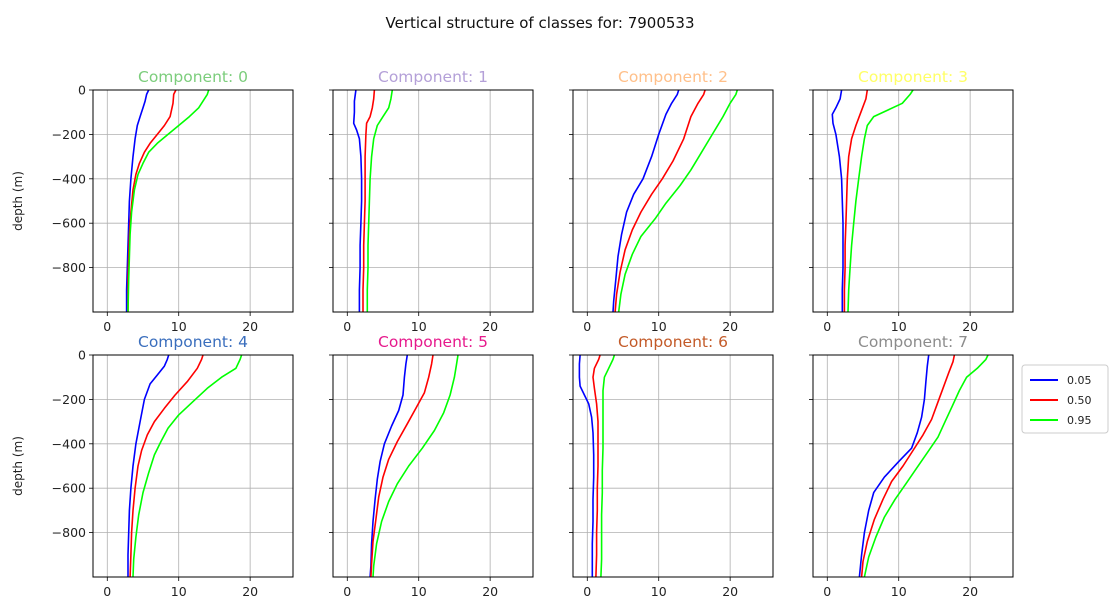 The height and width of the screenshot is (607, 1115). What do you see at coordinates (913, 342) in the screenshot?
I see `panel-title: Component: 7` at bounding box center [913, 342].